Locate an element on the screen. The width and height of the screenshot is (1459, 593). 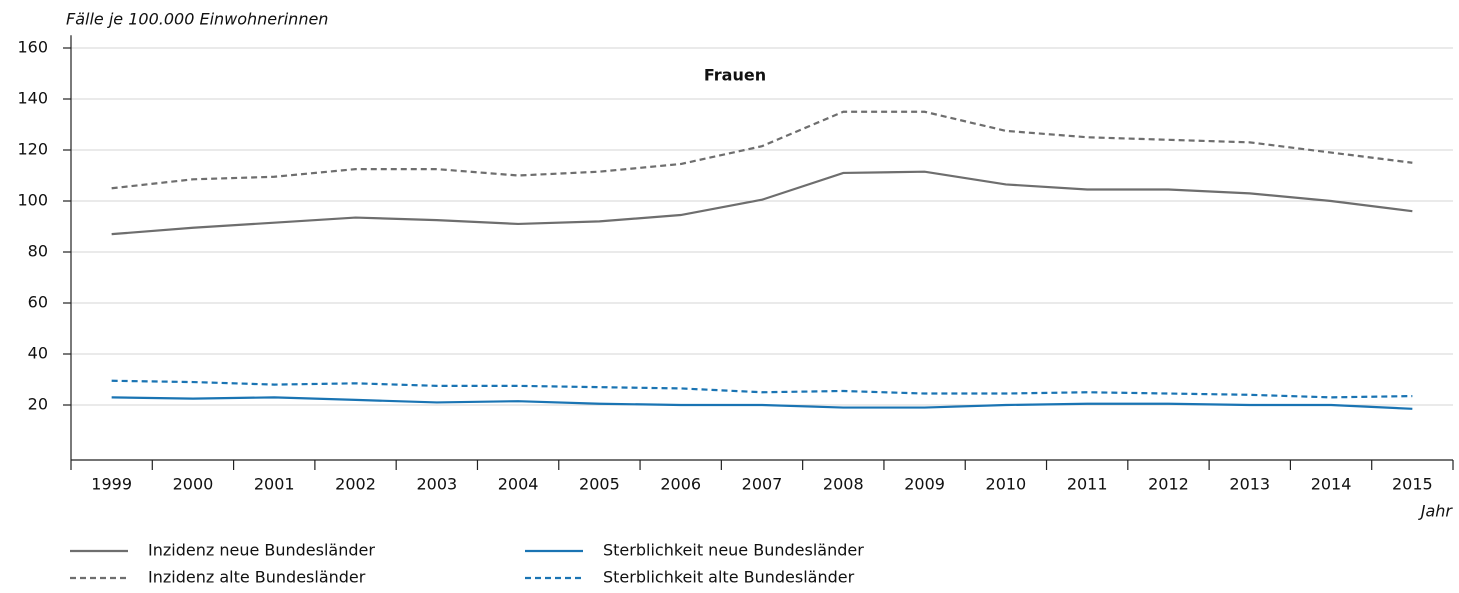
y-tick-label: 100 is located at coordinates (32, 200).